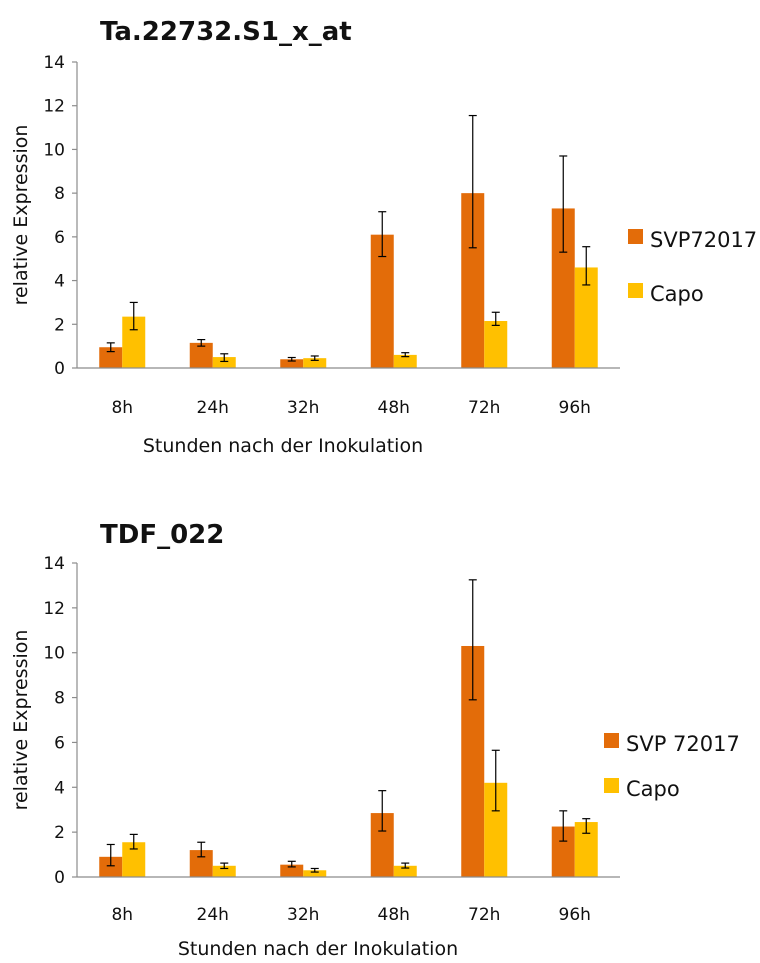 The width and height of the screenshot is (760, 963). What do you see at coordinates (703, 240) in the screenshot?
I see `legend-label: SVP72017` at bounding box center [703, 240].